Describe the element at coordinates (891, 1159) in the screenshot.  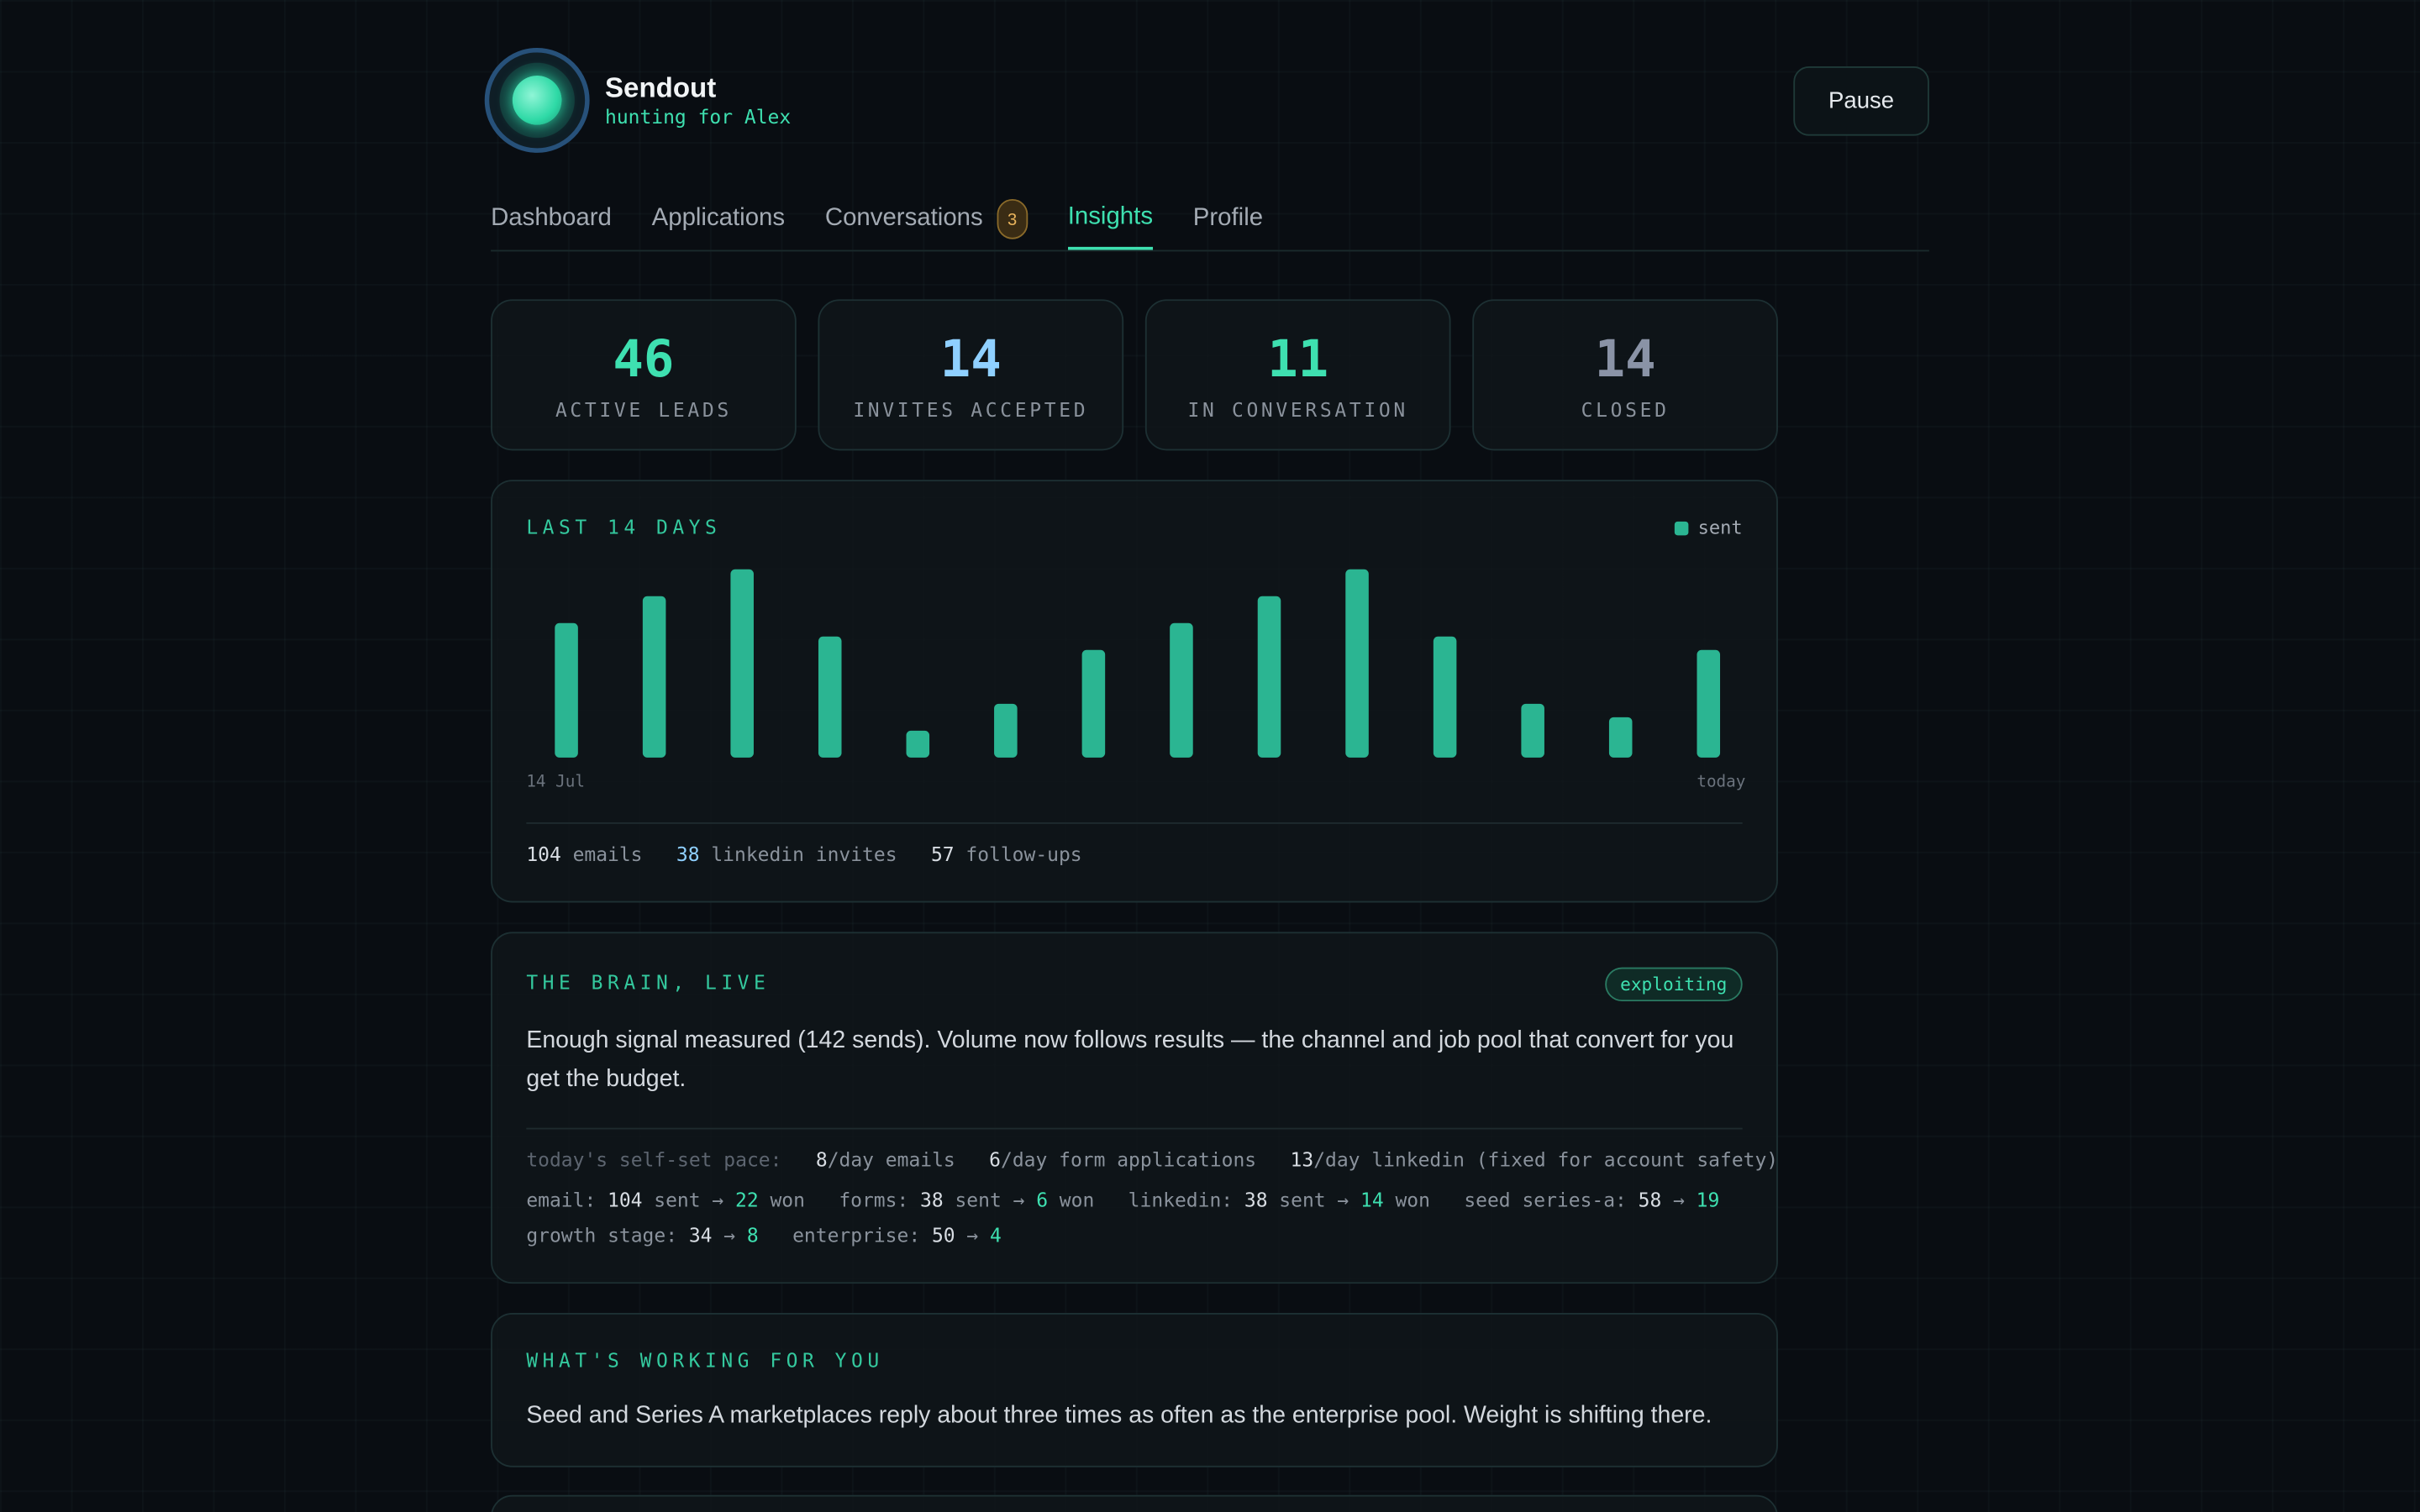
I see `pace-unit: /day emails` at that location.